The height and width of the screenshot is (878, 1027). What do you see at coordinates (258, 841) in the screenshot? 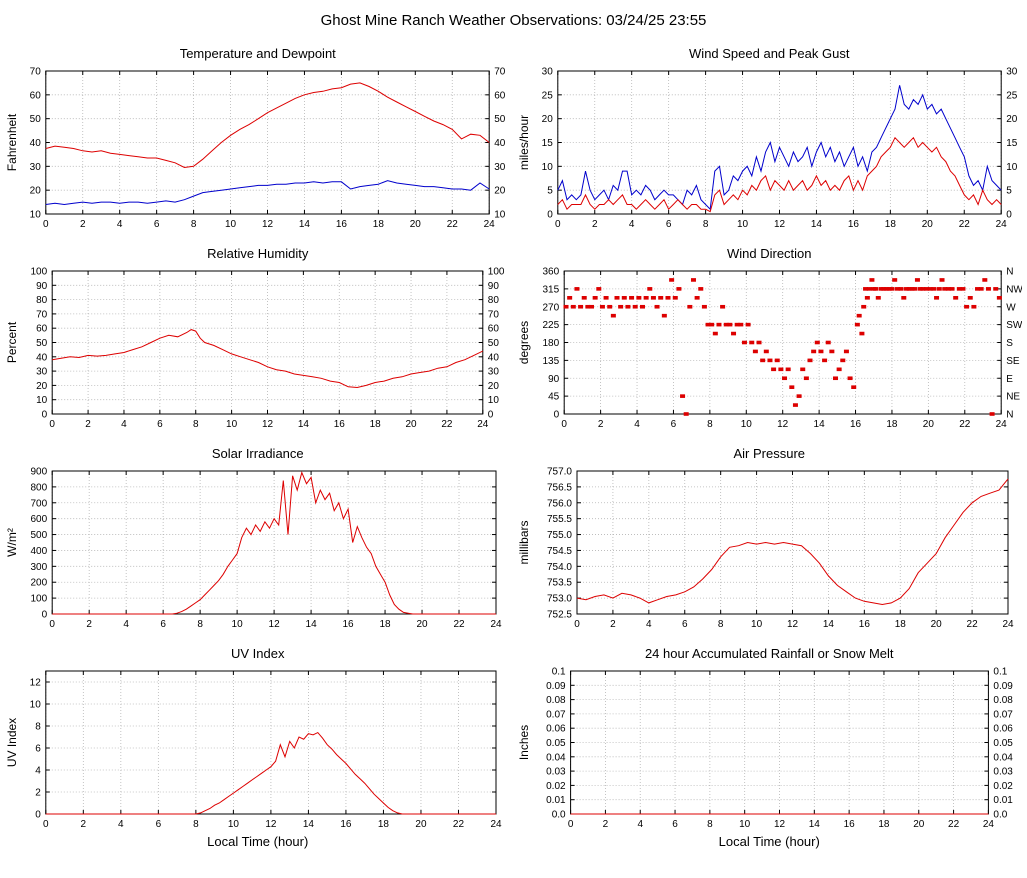
I see `x-axis-label-uv-index: Local Time (hour)` at bounding box center [258, 841].